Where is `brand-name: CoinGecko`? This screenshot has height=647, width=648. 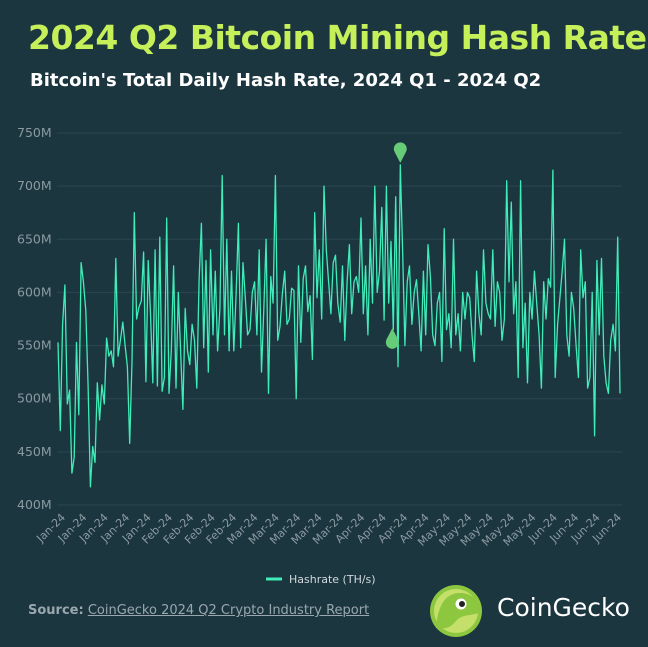 brand-name: CoinGecko is located at coordinates (563, 607).